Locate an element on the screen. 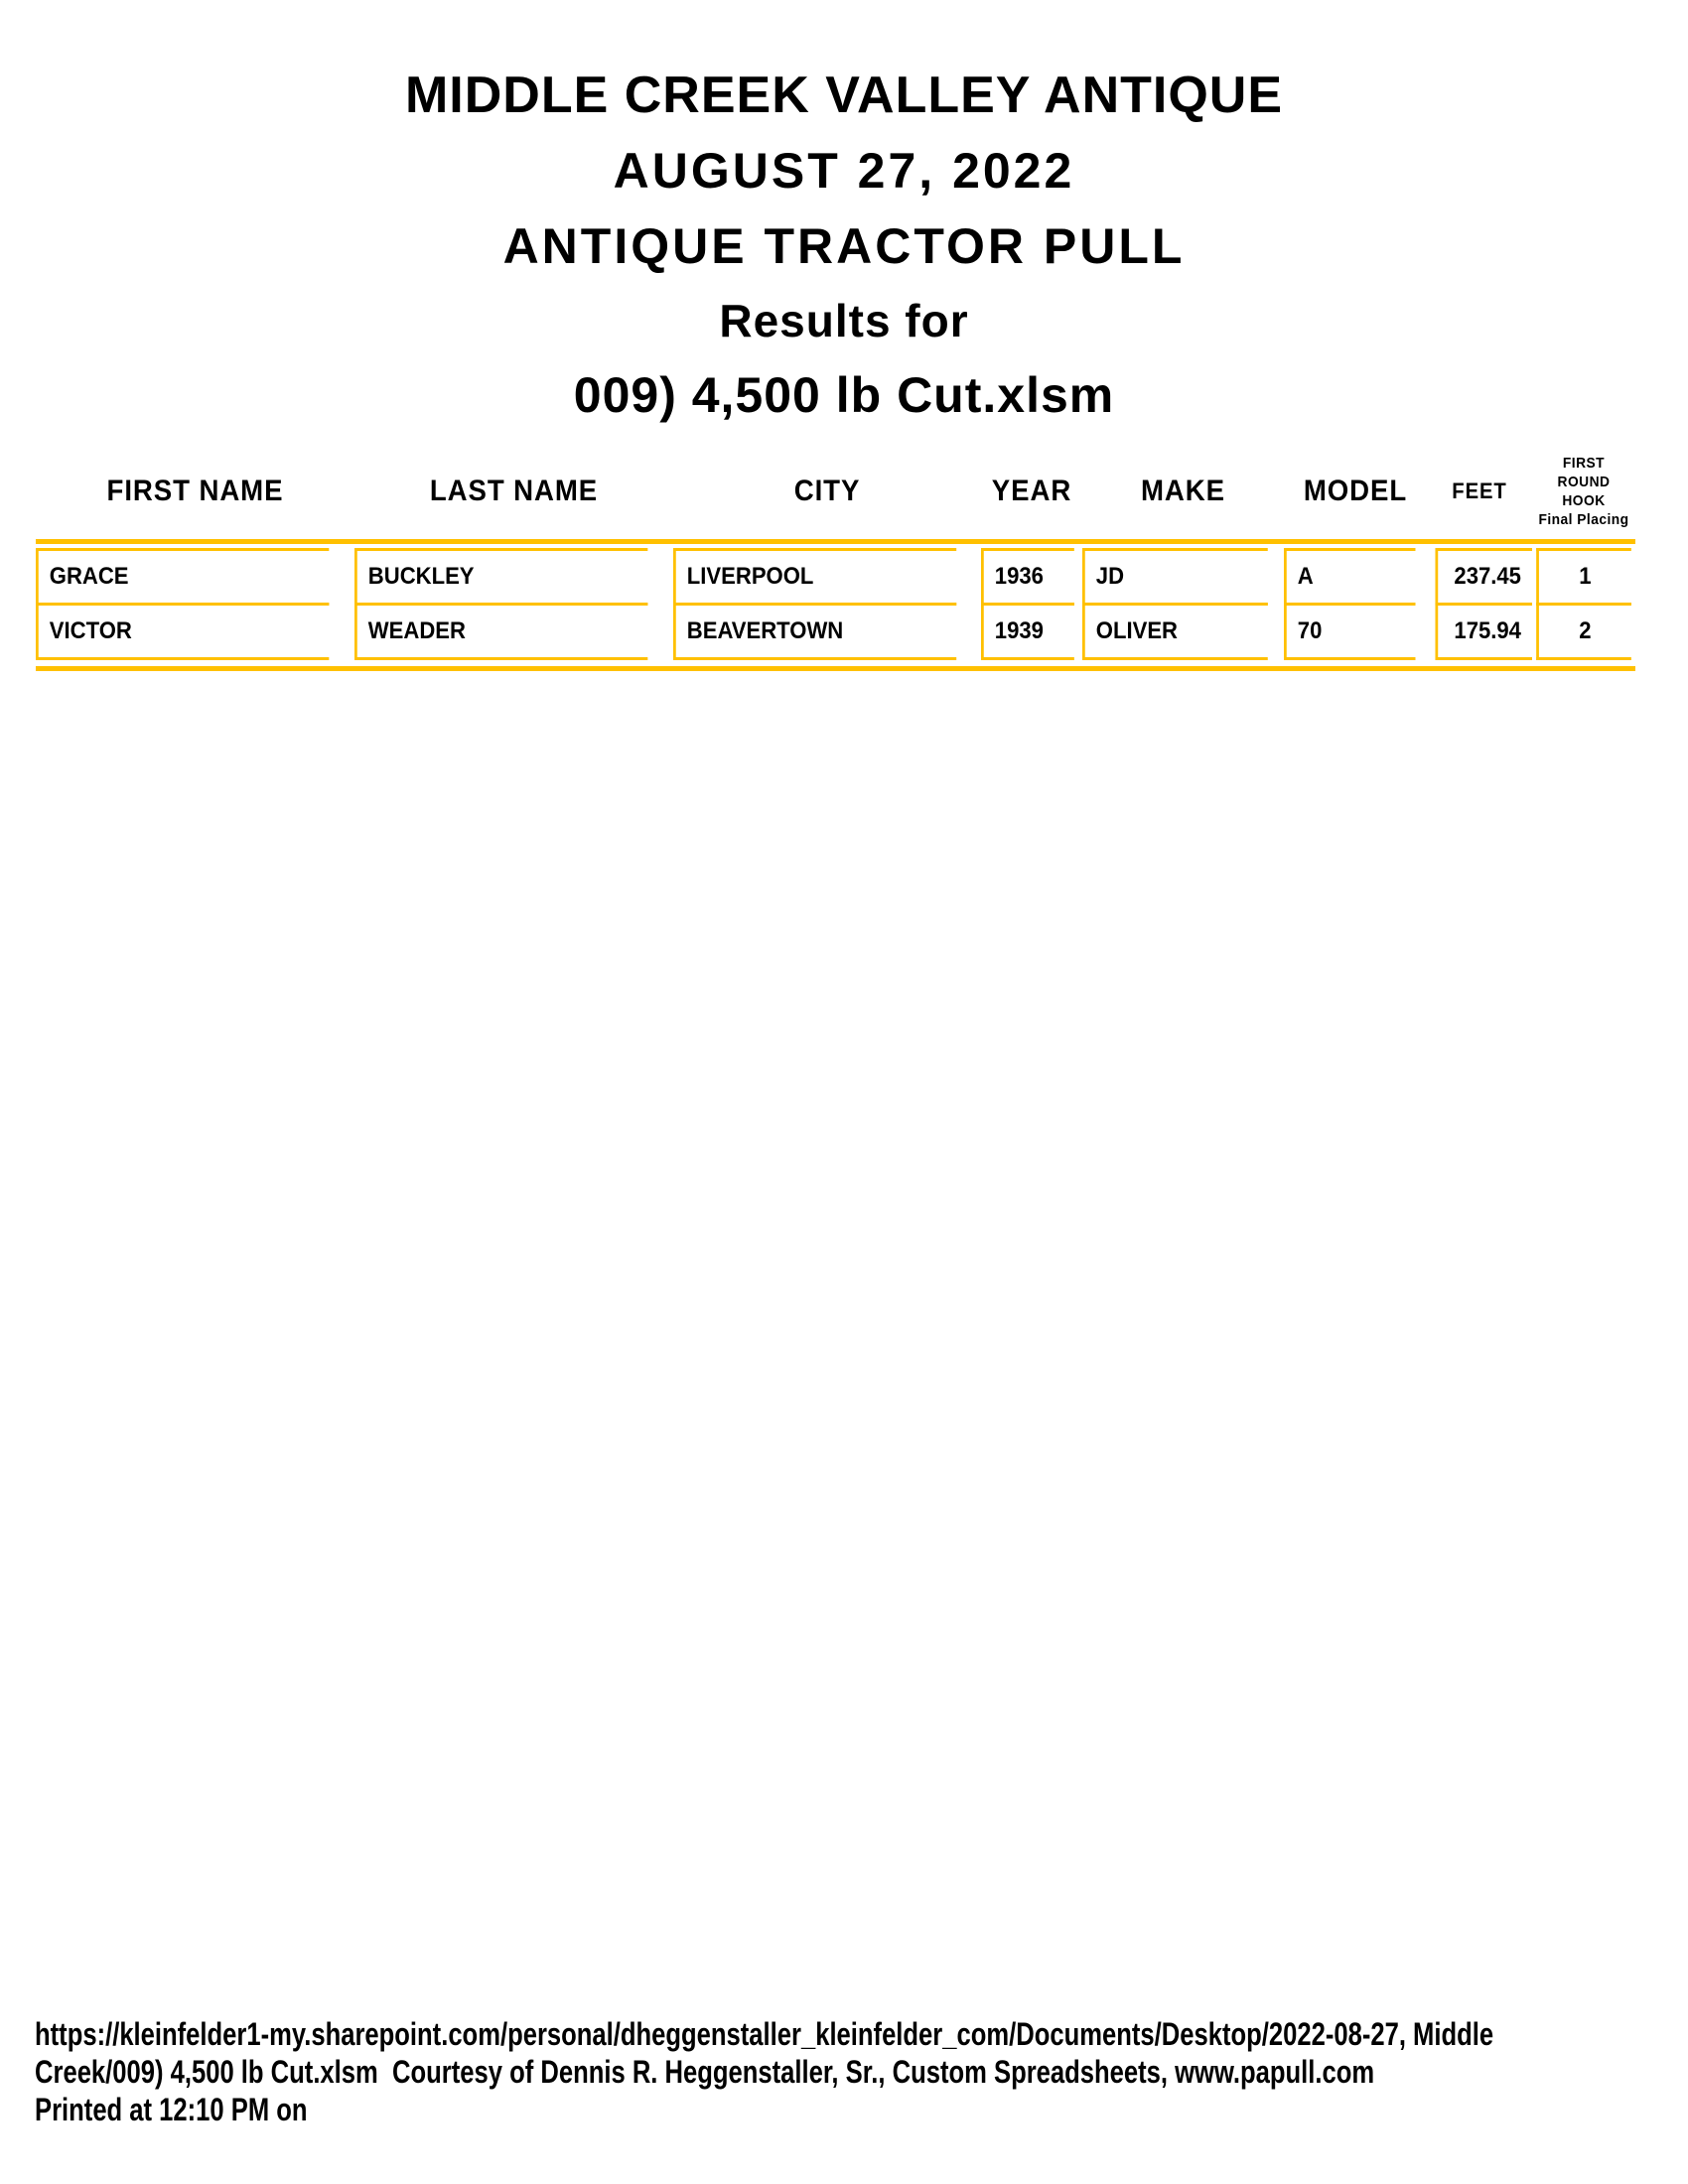  cell-model: 70 is located at coordinates (1350, 631).